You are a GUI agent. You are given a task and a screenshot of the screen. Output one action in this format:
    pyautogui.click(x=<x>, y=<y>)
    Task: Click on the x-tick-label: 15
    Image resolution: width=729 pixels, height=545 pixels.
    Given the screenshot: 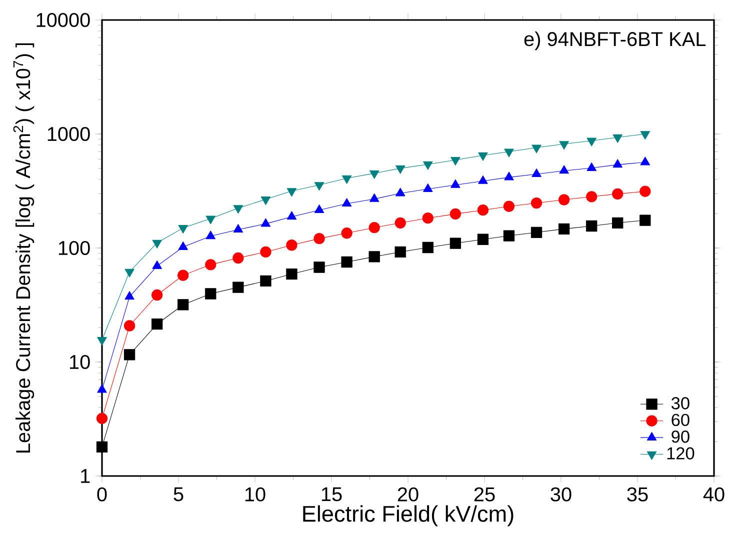 What is the action you would take?
    pyautogui.click(x=332, y=494)
    